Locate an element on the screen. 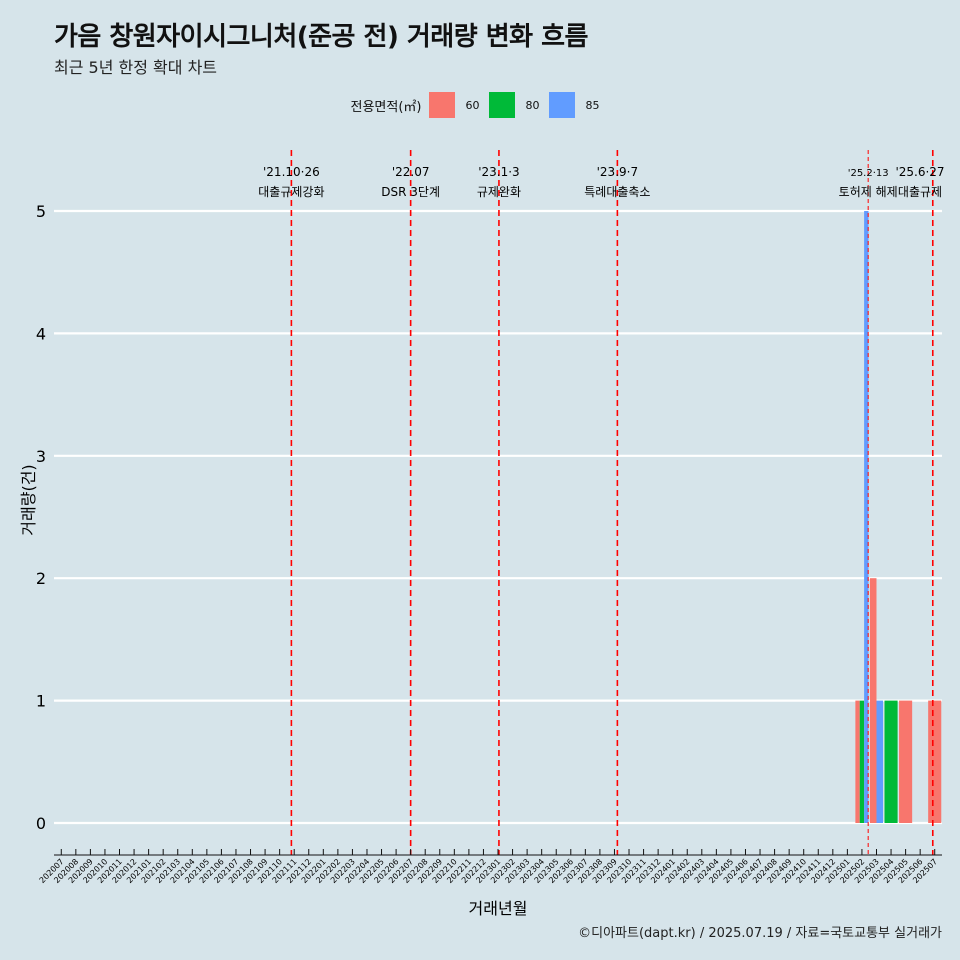  legend-item-80: 80 is located at coordinates (514, 105).